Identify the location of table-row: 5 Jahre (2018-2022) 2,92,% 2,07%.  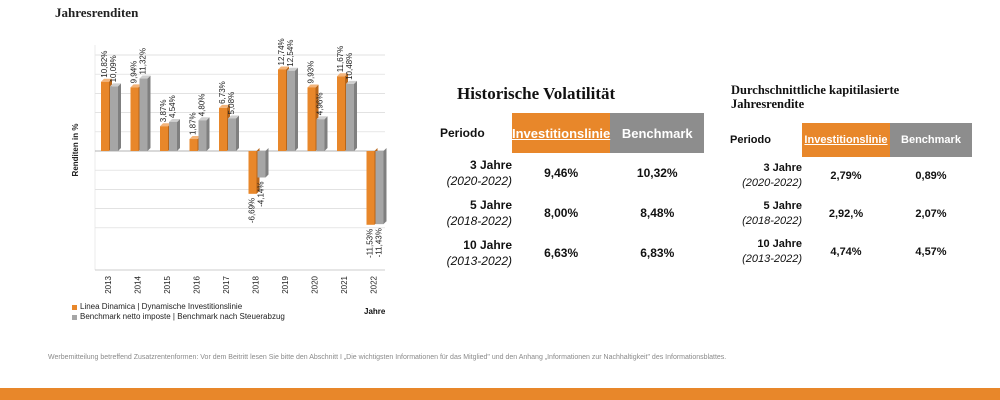
(848, 214).